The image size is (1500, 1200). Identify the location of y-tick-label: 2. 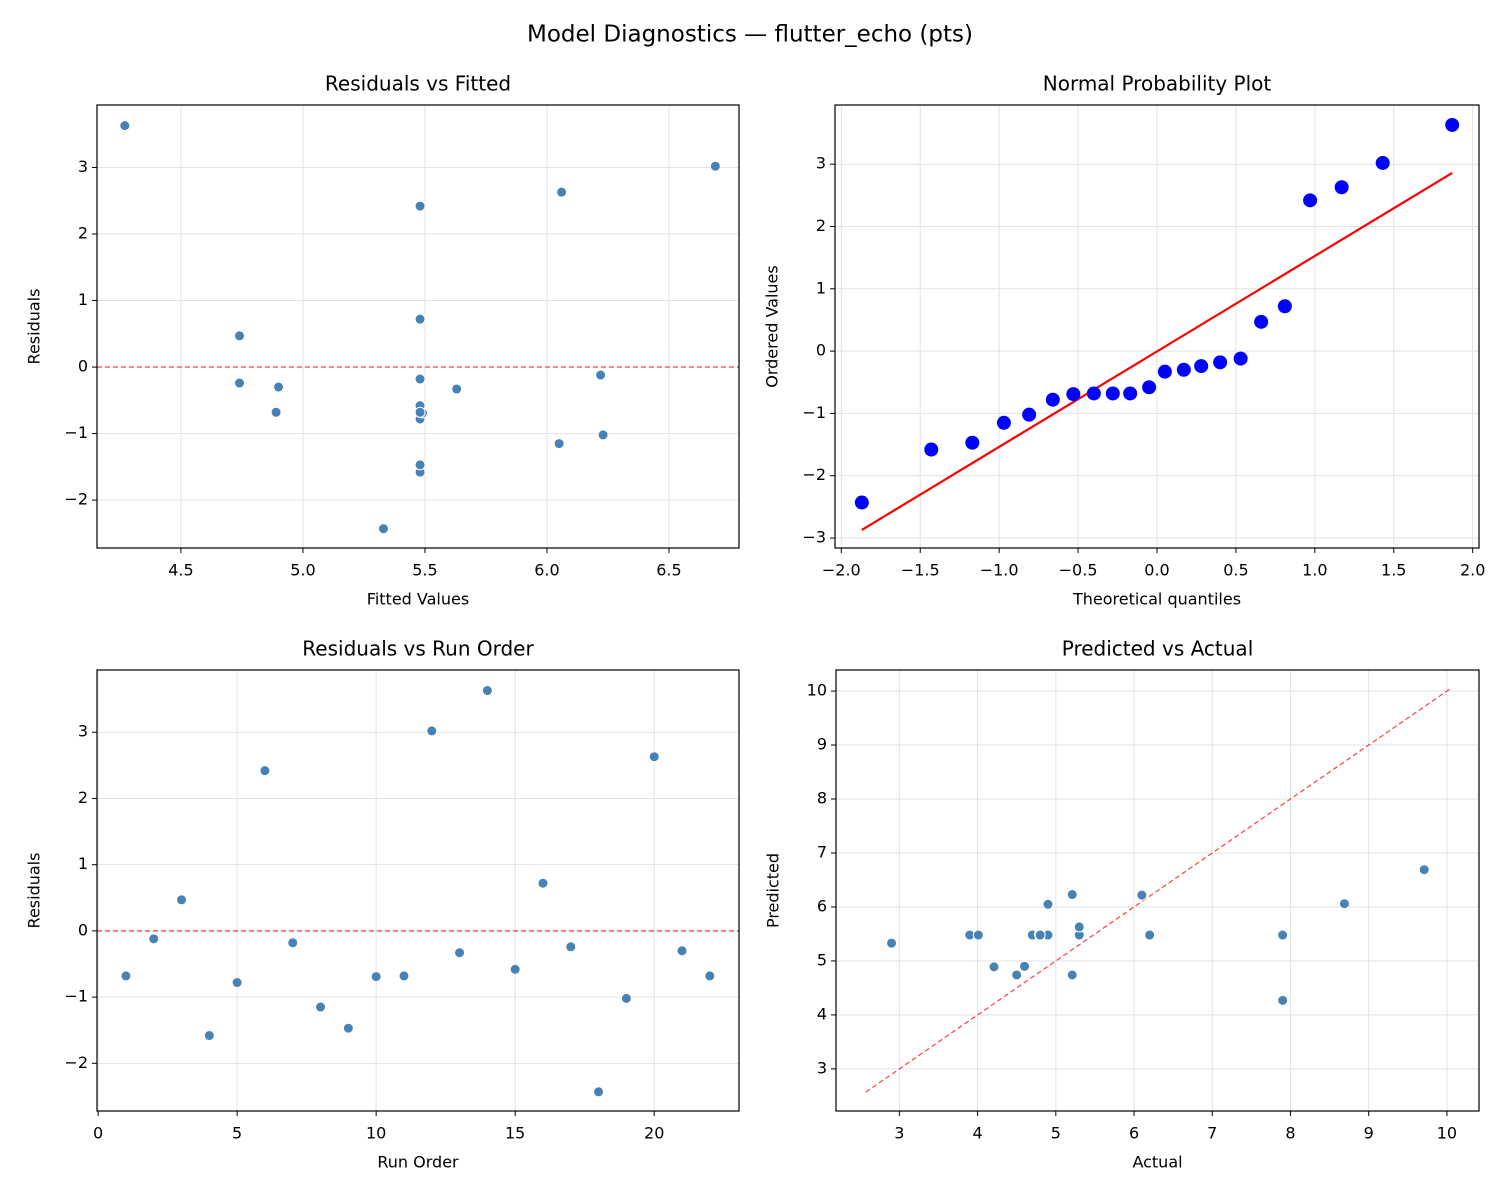
(821, 225).